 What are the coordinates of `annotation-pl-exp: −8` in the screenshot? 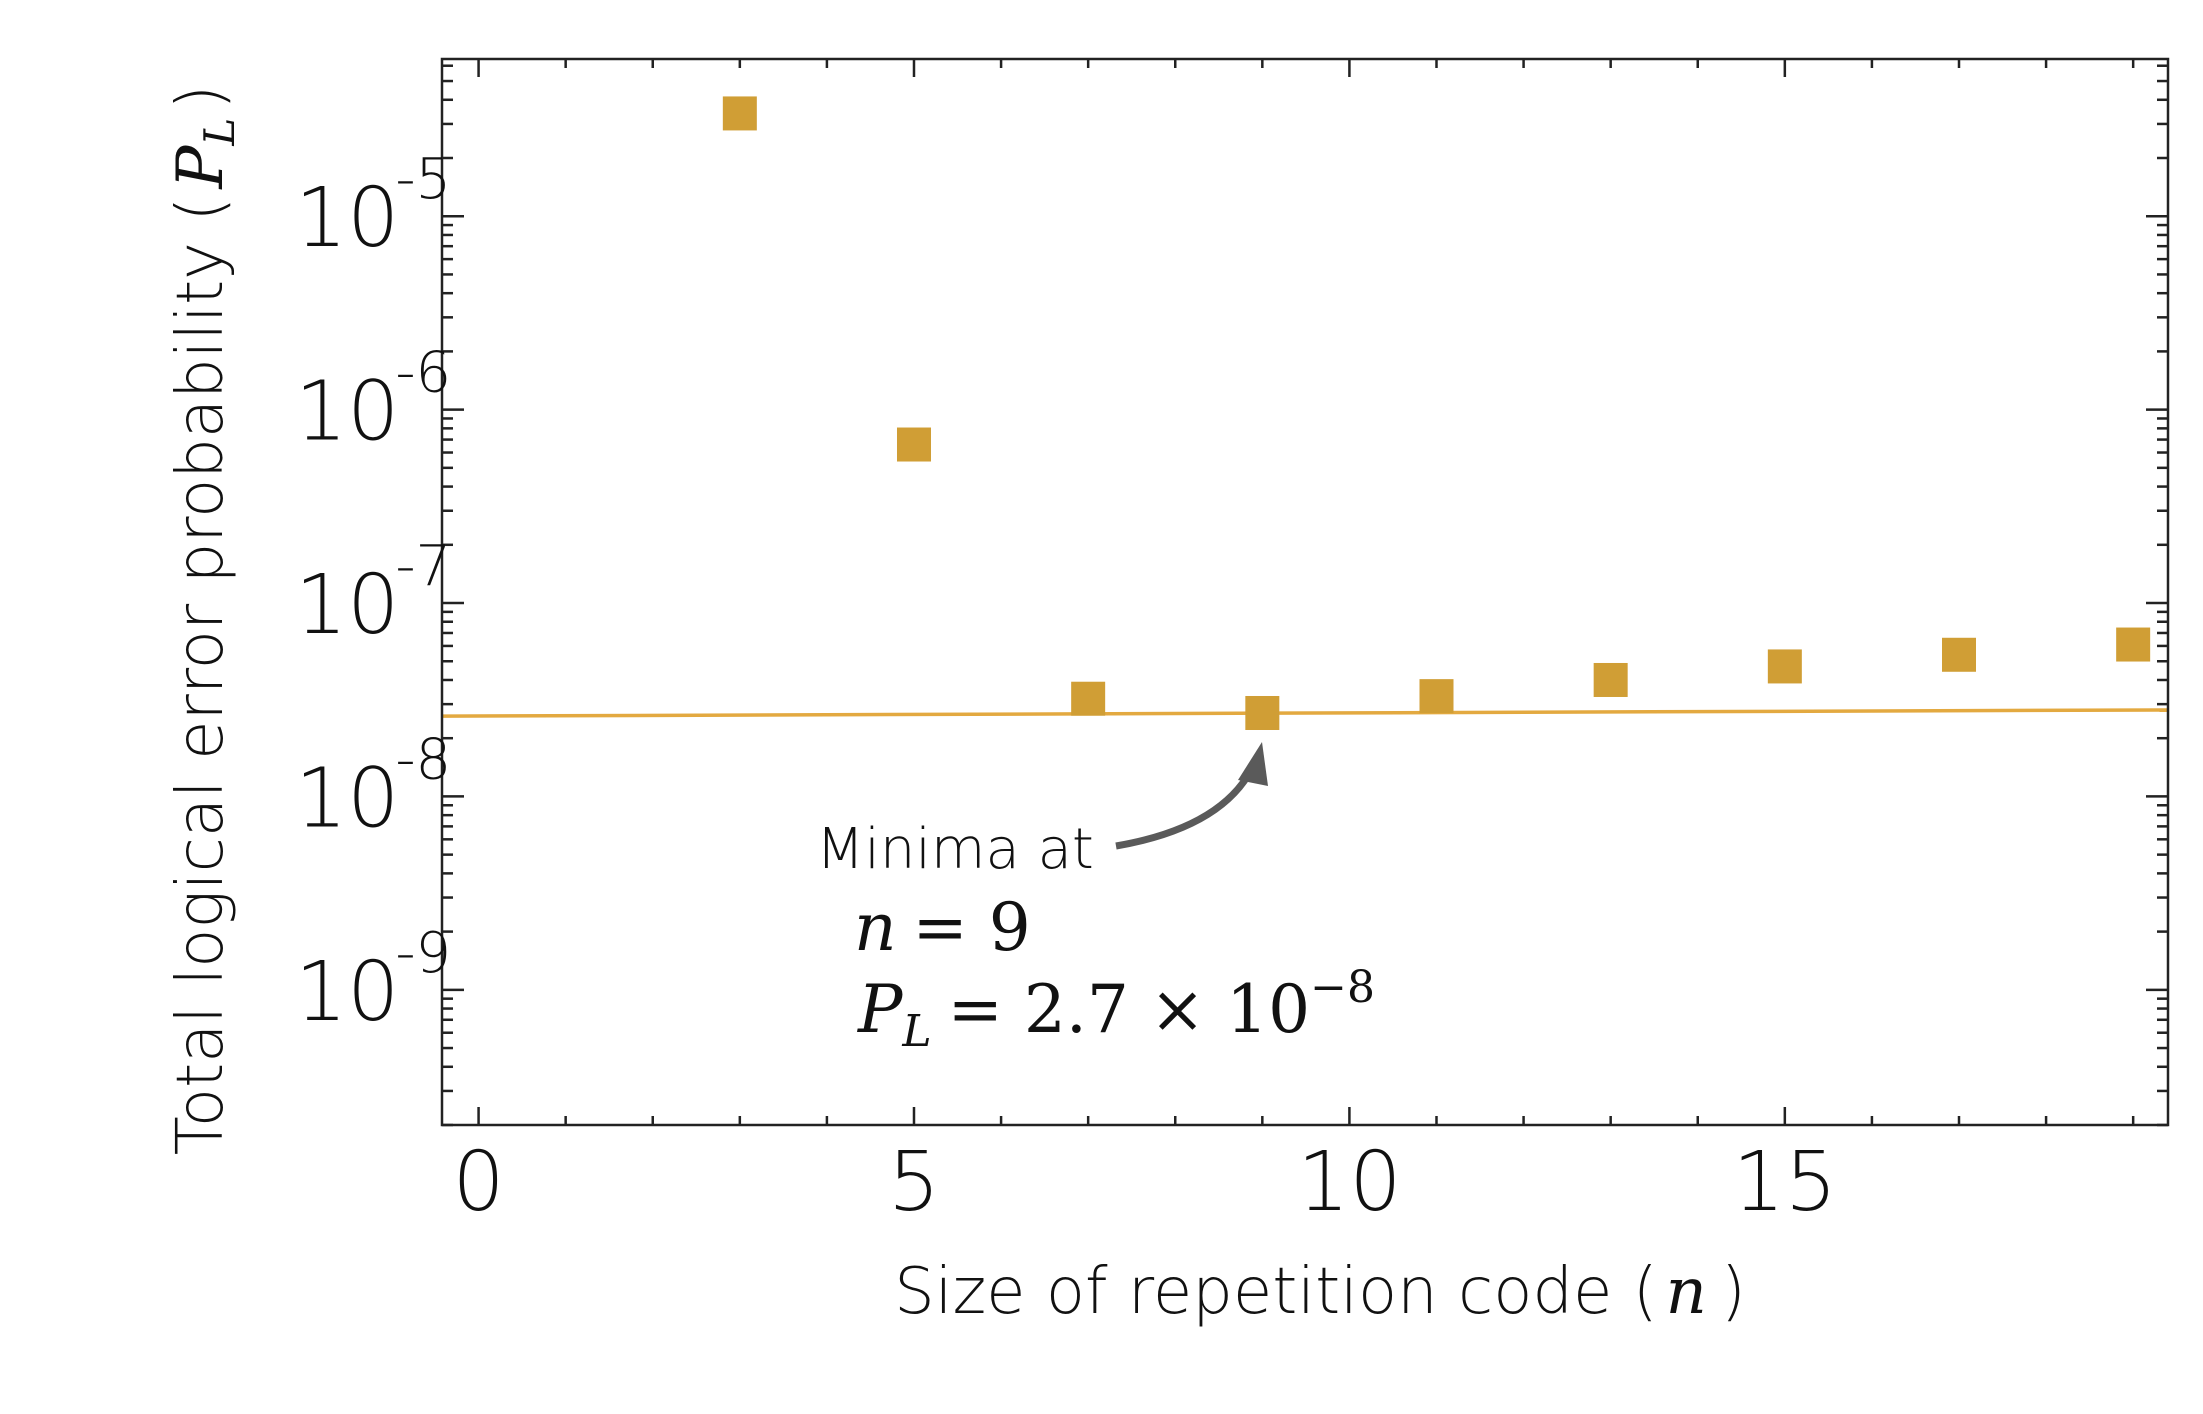 It's located at (1342, 987).